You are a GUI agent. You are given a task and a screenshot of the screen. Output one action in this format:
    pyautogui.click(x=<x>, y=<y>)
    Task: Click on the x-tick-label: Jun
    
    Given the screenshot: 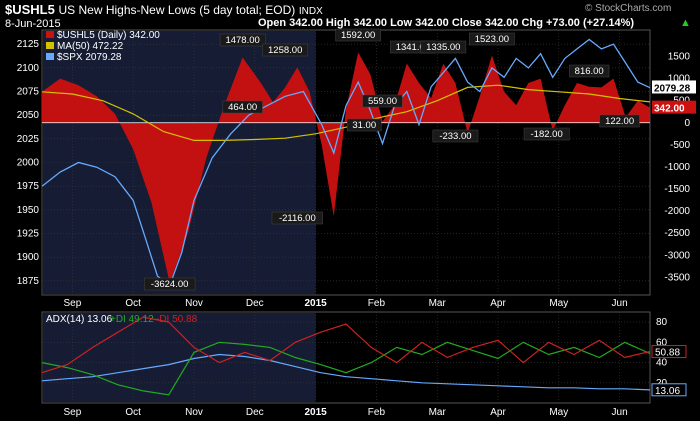 What is the action you would take?
    pyautogui.click(x=620, y=303)
    